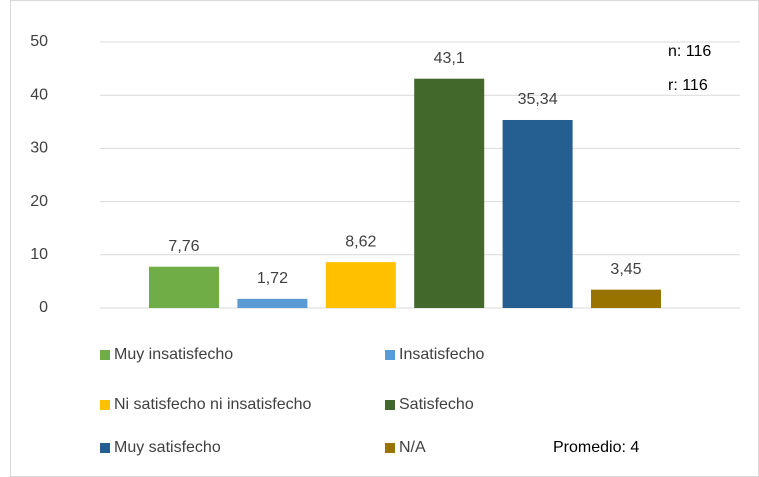 This screenshot has height=477, width=759. What do you see at coordinates (441, 354) in the screenshot?
I see `legend-label: Insatisfecho` at bounding box center [441, 354].